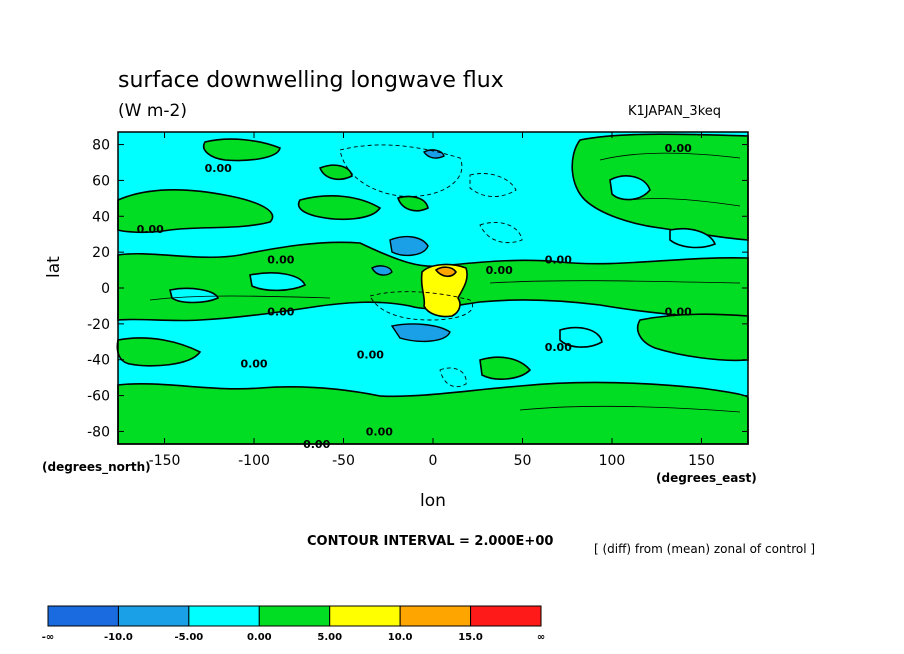 Image resolution: width=904 pixels, height=654 pixels. Describe the element at coordinates (541, 637) in the screenshot. I see `colorbar-label: ∞` at that location.